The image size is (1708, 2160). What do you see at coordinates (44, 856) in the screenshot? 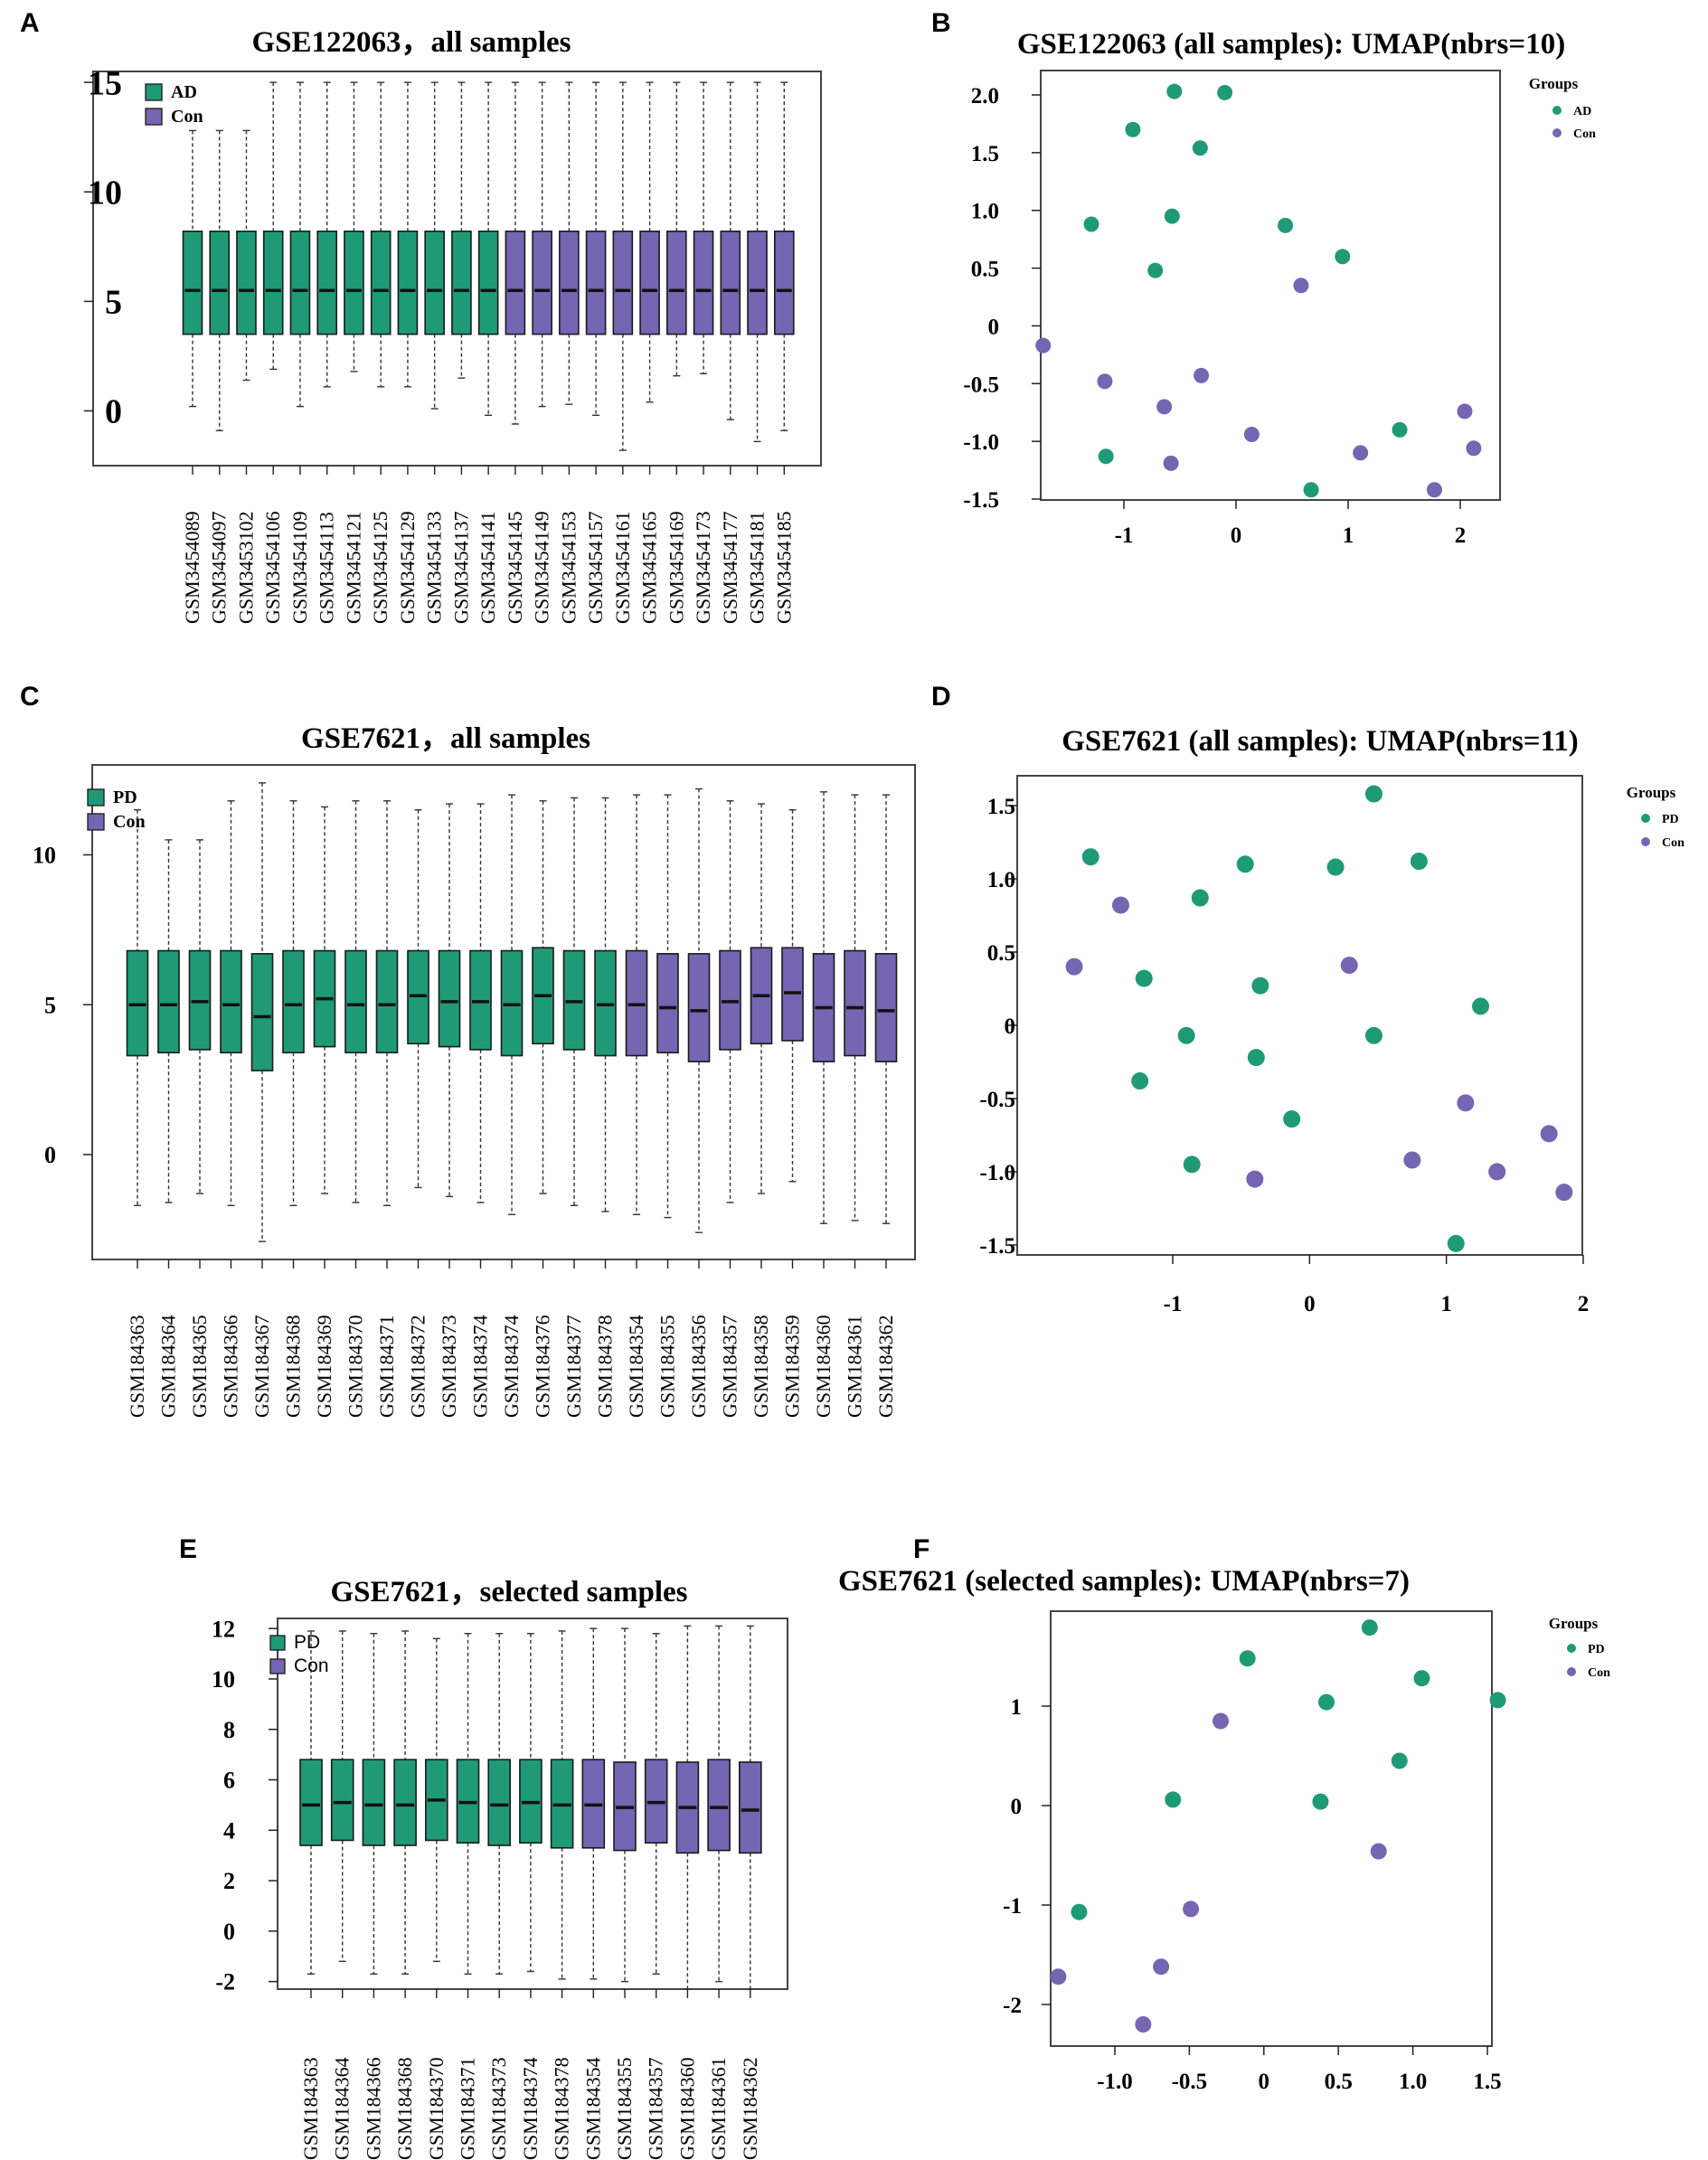
I see `y-tick-label: 10` at bounding box center [44, 856].